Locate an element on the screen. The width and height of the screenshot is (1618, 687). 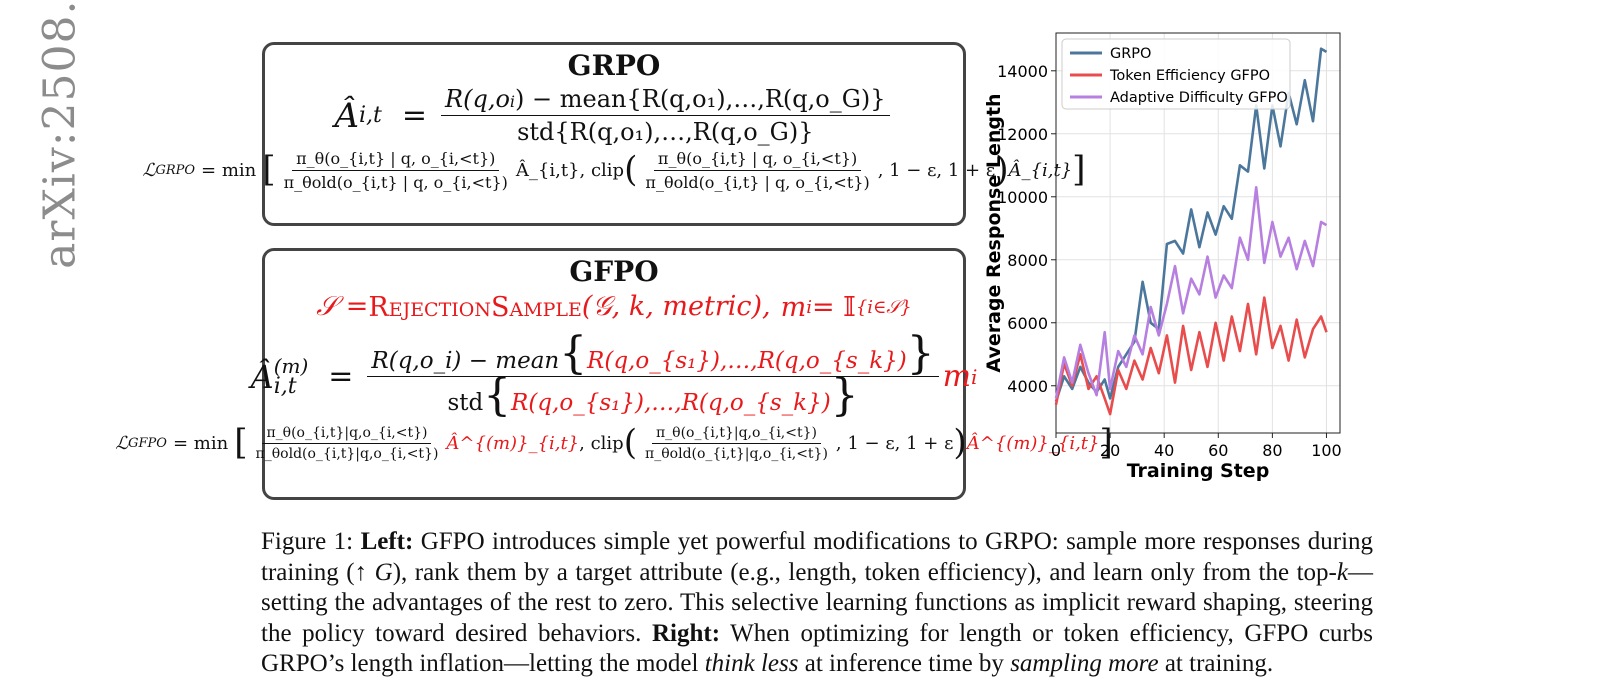
gfpo-mask-symbol: m is located at coordinates (793, 307).